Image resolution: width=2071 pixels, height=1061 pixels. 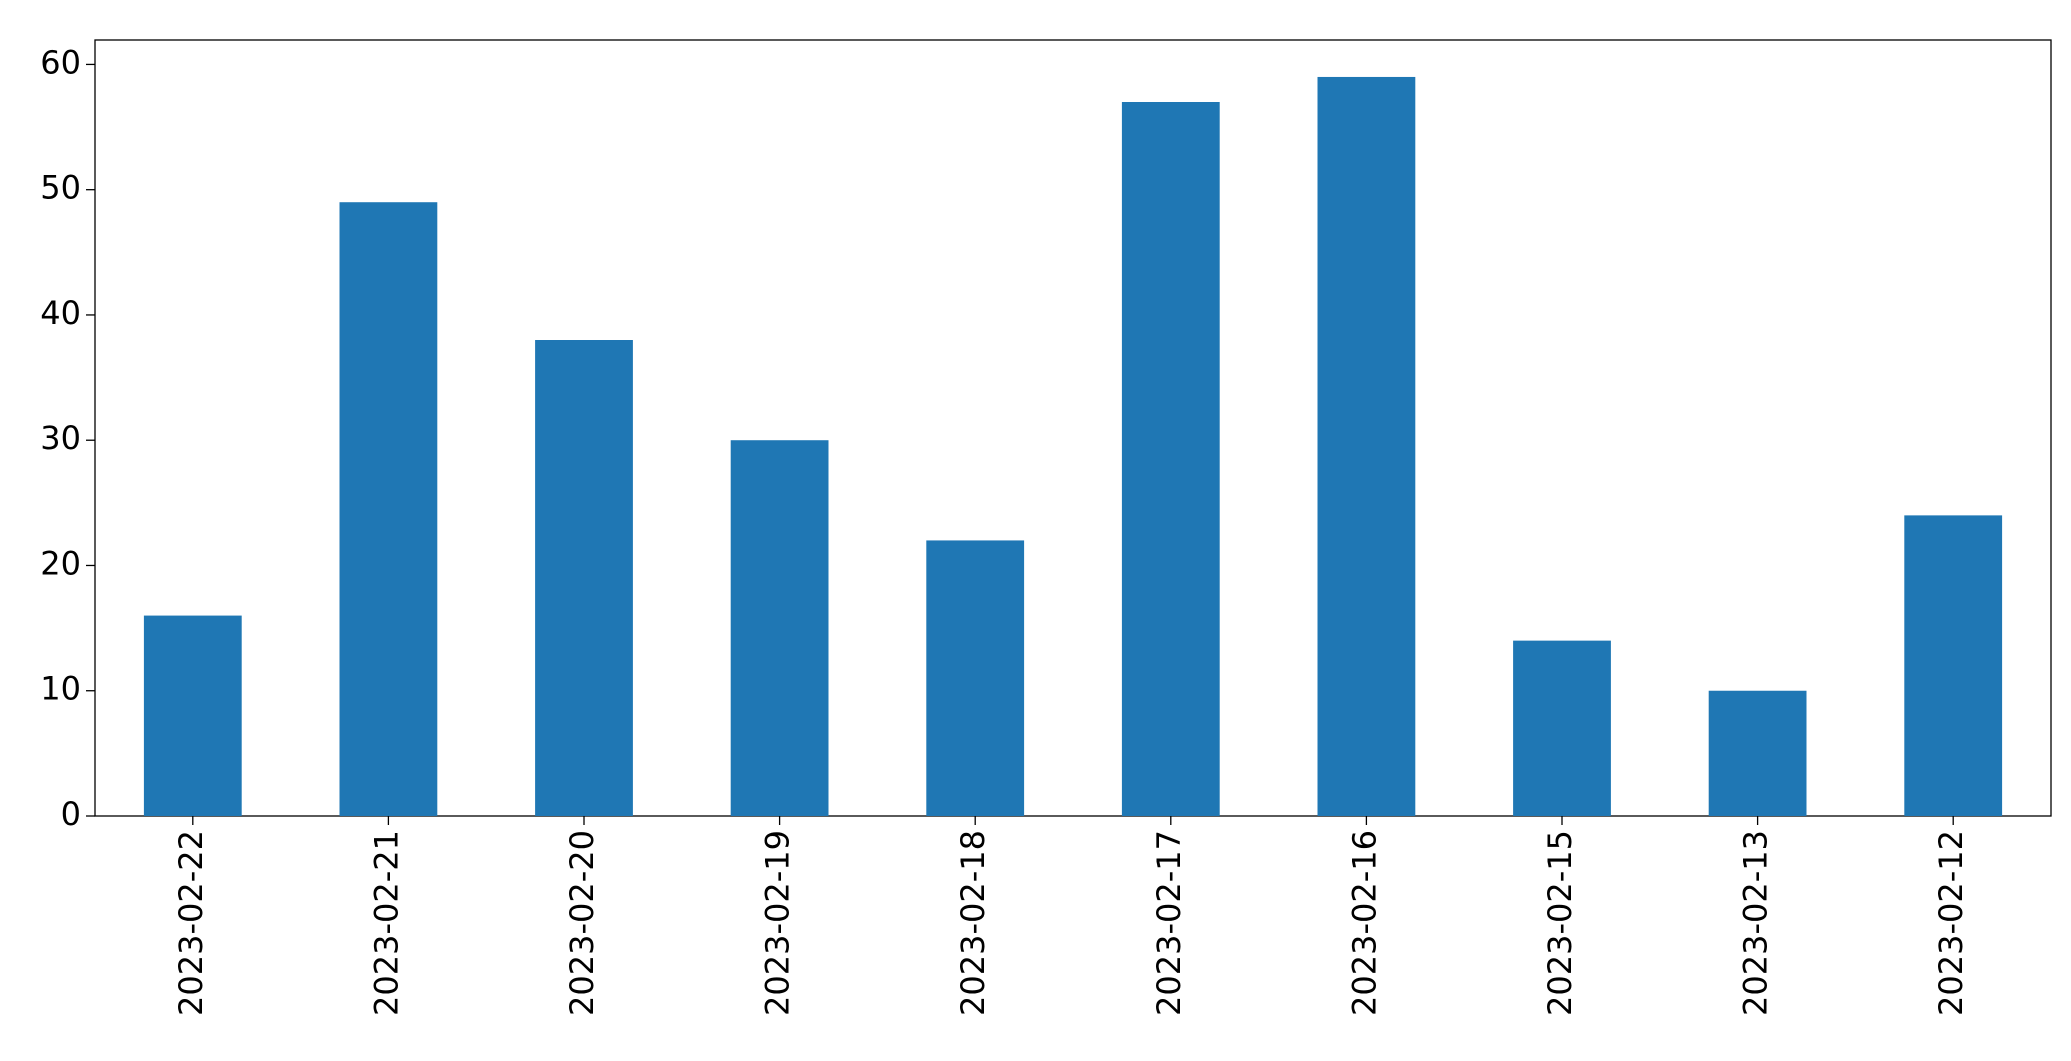 I want to click on x-tick-label: 2023-02-21, so click(x=386, y=923).